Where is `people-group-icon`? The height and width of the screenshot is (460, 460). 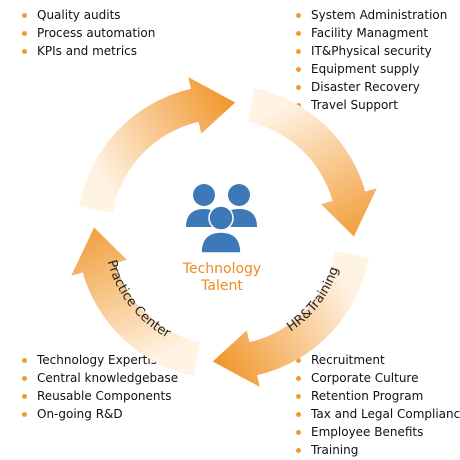
people-group-icon is located at coordinates (221, 219).